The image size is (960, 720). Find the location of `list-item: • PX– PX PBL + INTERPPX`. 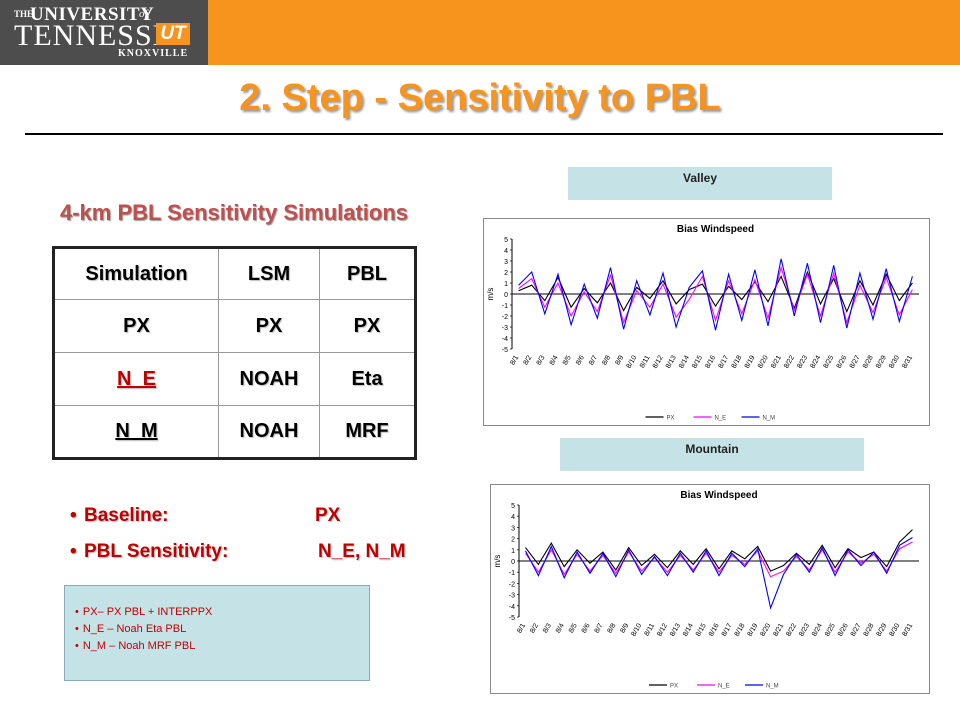

list-item: • PX– PX PBL + INTERPPX is located at coordinates (222, 612).